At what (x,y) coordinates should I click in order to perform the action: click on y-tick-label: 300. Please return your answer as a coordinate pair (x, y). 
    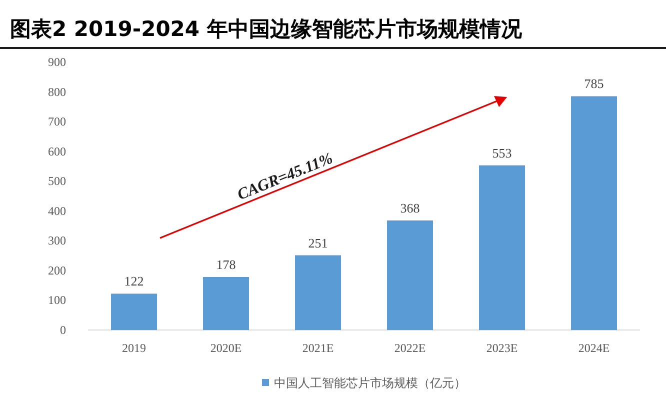
    Looking at the image, I should click on (57, 241).